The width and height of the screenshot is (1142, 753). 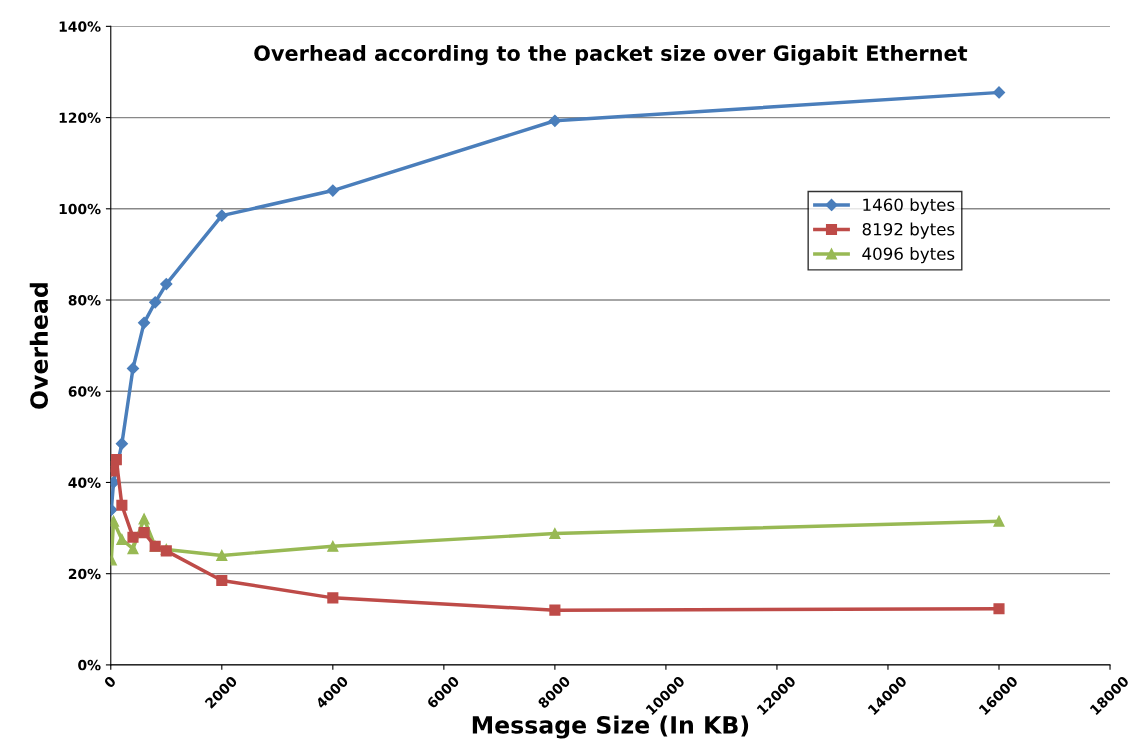 What do you see at coordinates (610, 727) in the screenshot?
I see `x-axis-title: Message Size (In KB)` at bounding box center [610, 727].